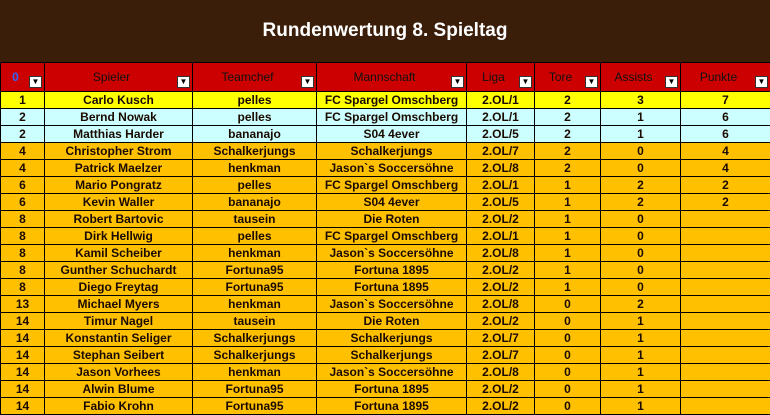 This screenshot has width=770, height=415. Describe the element at coordinates (725, 151) in the screenshot. I see `points-cell: 4` at that location.